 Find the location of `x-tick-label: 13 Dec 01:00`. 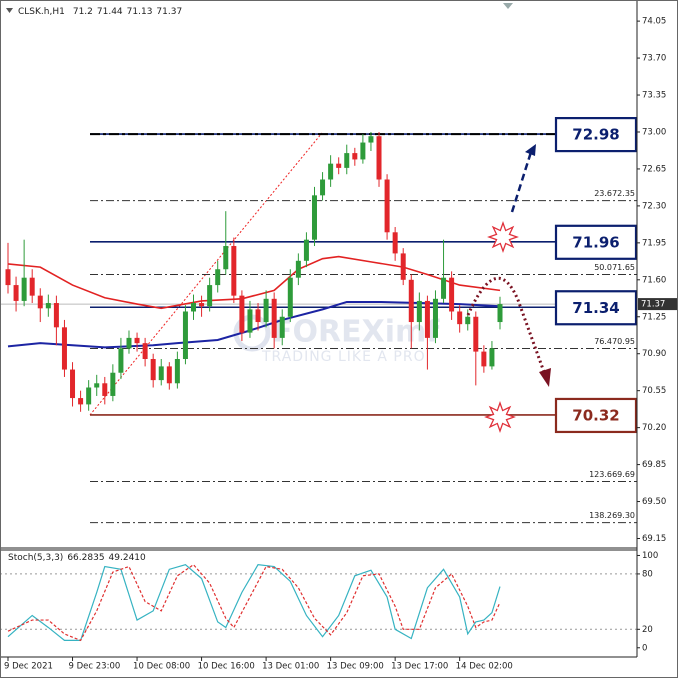

x-tick-label: 13 Dec 01:00 is located at coordinates (290, 667).